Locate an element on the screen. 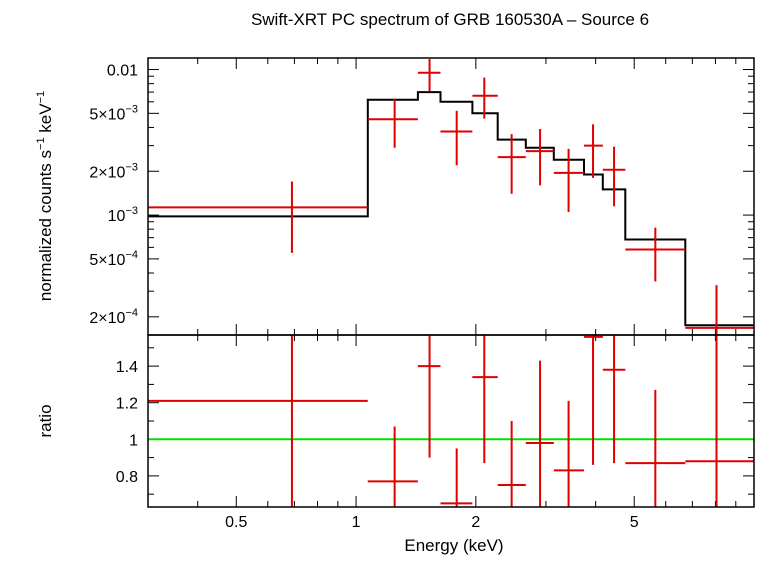 This screenshot has height=561, width=758. top-y-tick-label: 5×10⁻³ is located at coordinates (113, 113).